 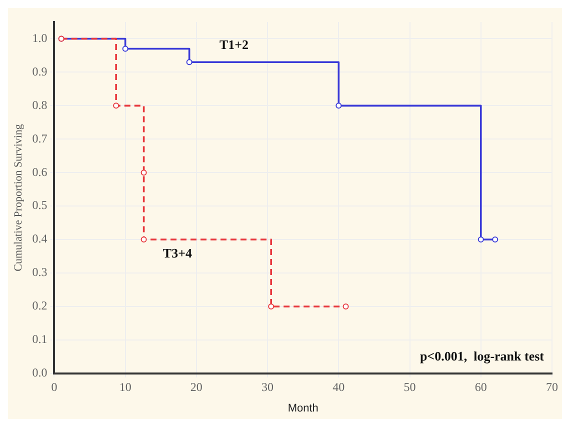 What do you see at coordinates (177, 252) in the screenshot?
I see `series-label: T3+4` at bounding box center [177, 252].